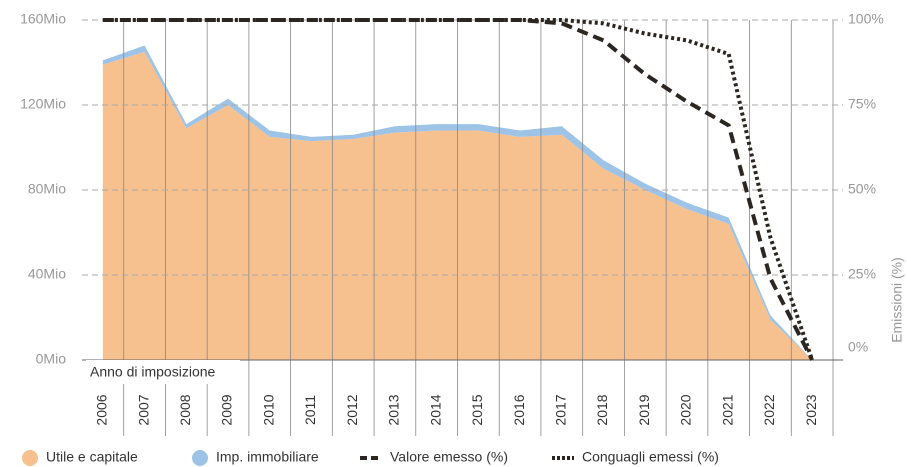 The width and height of the screenshot is (907, 467). What do you see at coordinates (858, 347) in the screenshot?
I see `y2-tick-label: 0%` at bounding box center [858, 347].